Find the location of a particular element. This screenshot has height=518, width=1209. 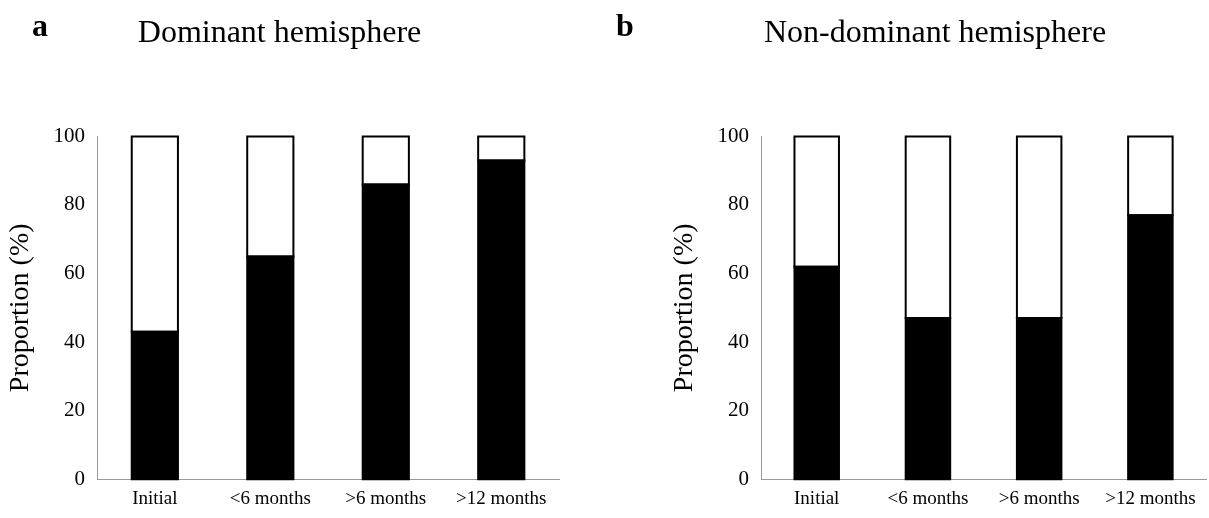

text: b is located at coordinates (625, 25).